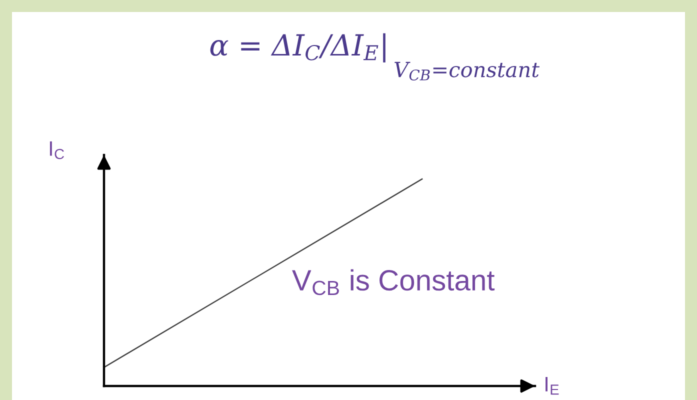 Image resolution: width=697 pixels, height=400 pixels. I want to click on chart-subtitle: V$_{CB}$=constant, so click(467, 71).